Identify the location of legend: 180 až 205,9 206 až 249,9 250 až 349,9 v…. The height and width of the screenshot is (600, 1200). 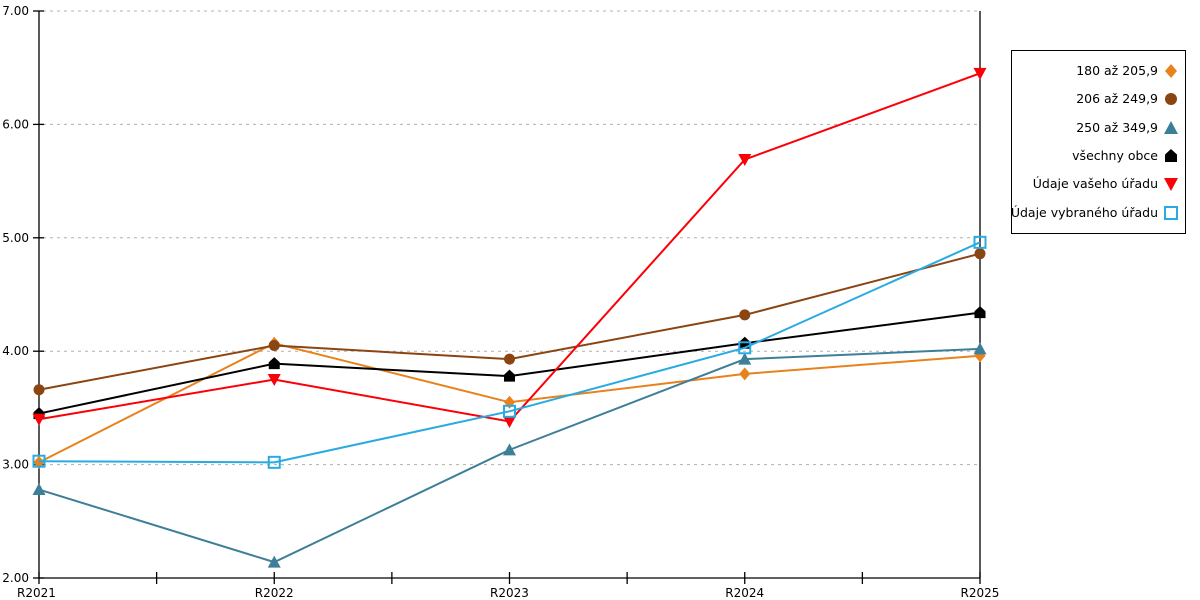
(1098, 142).